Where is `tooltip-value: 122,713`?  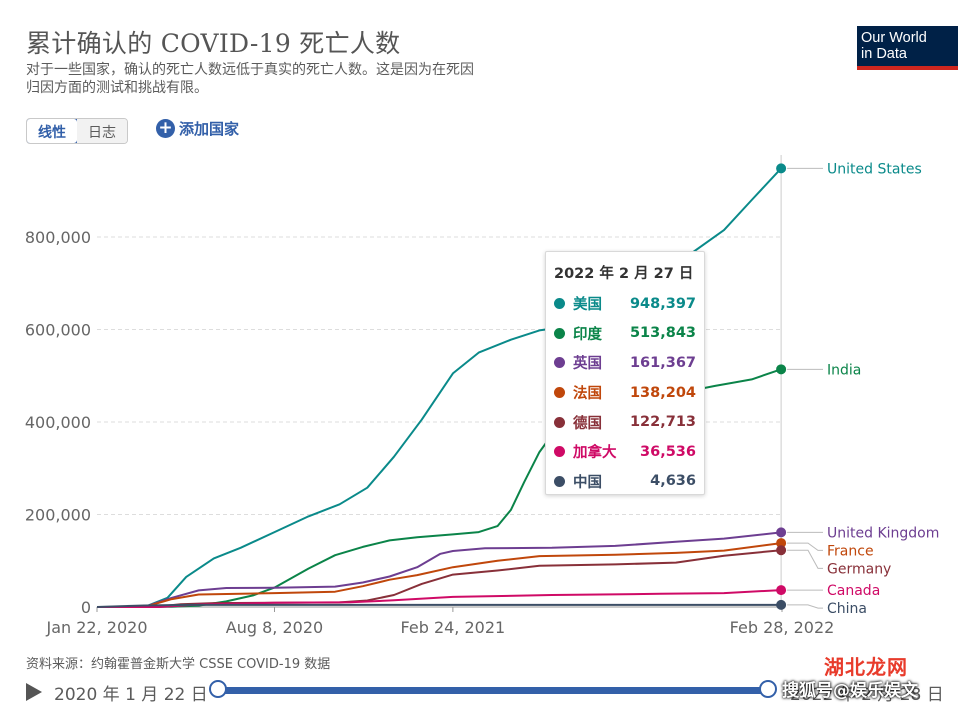
tooltip-value: 122,713 is located at coordinates (662, 422).